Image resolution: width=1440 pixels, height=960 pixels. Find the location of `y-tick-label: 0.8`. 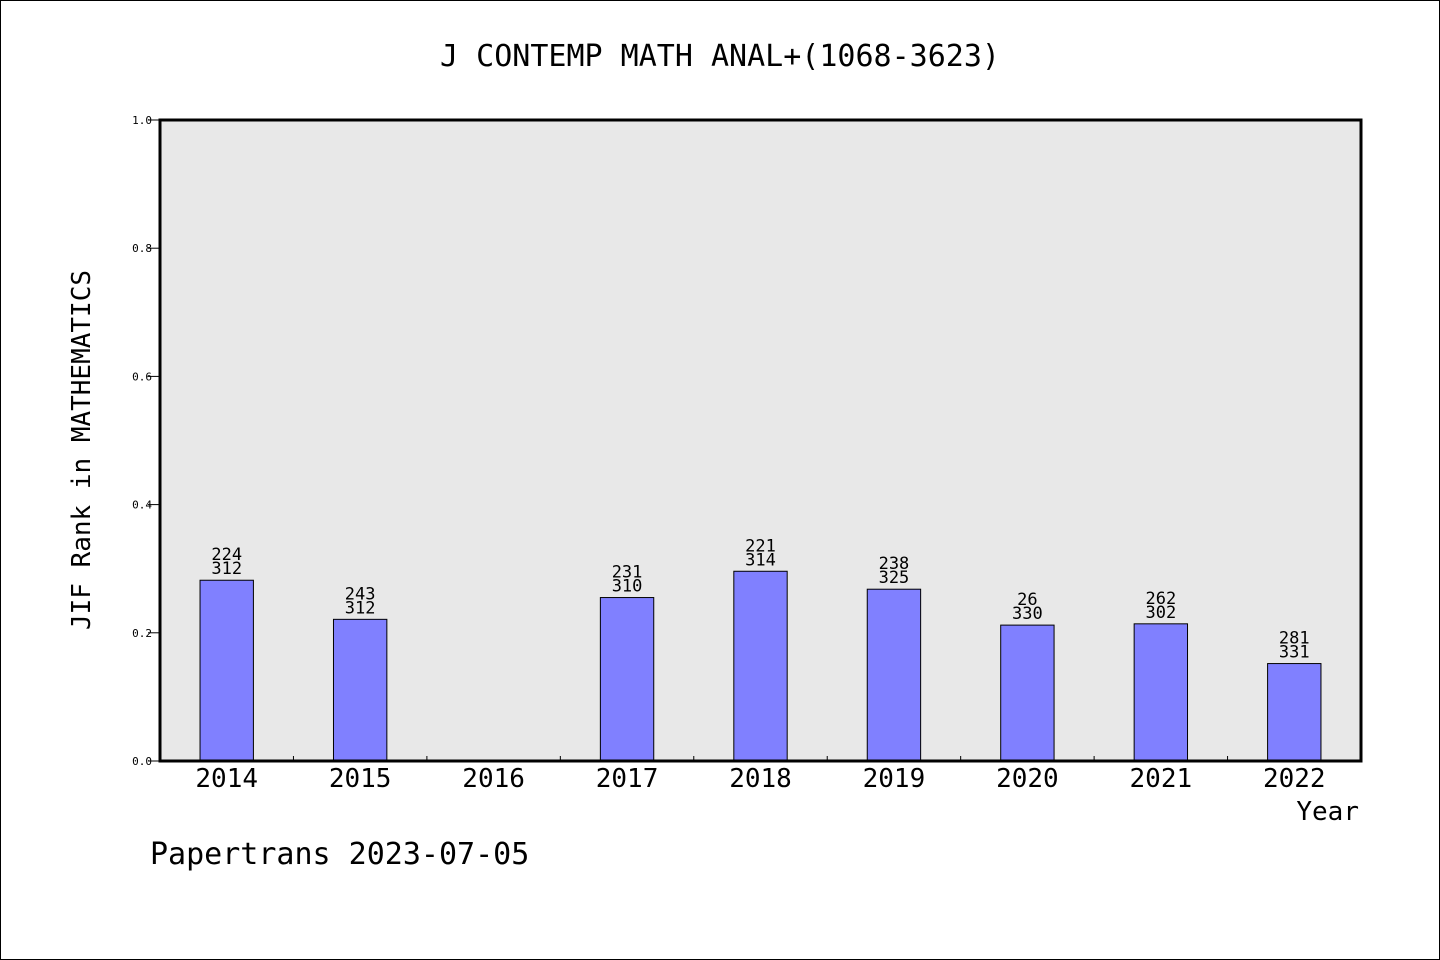

y-tick-label: 0.8 is located at coordinates (142, 248).